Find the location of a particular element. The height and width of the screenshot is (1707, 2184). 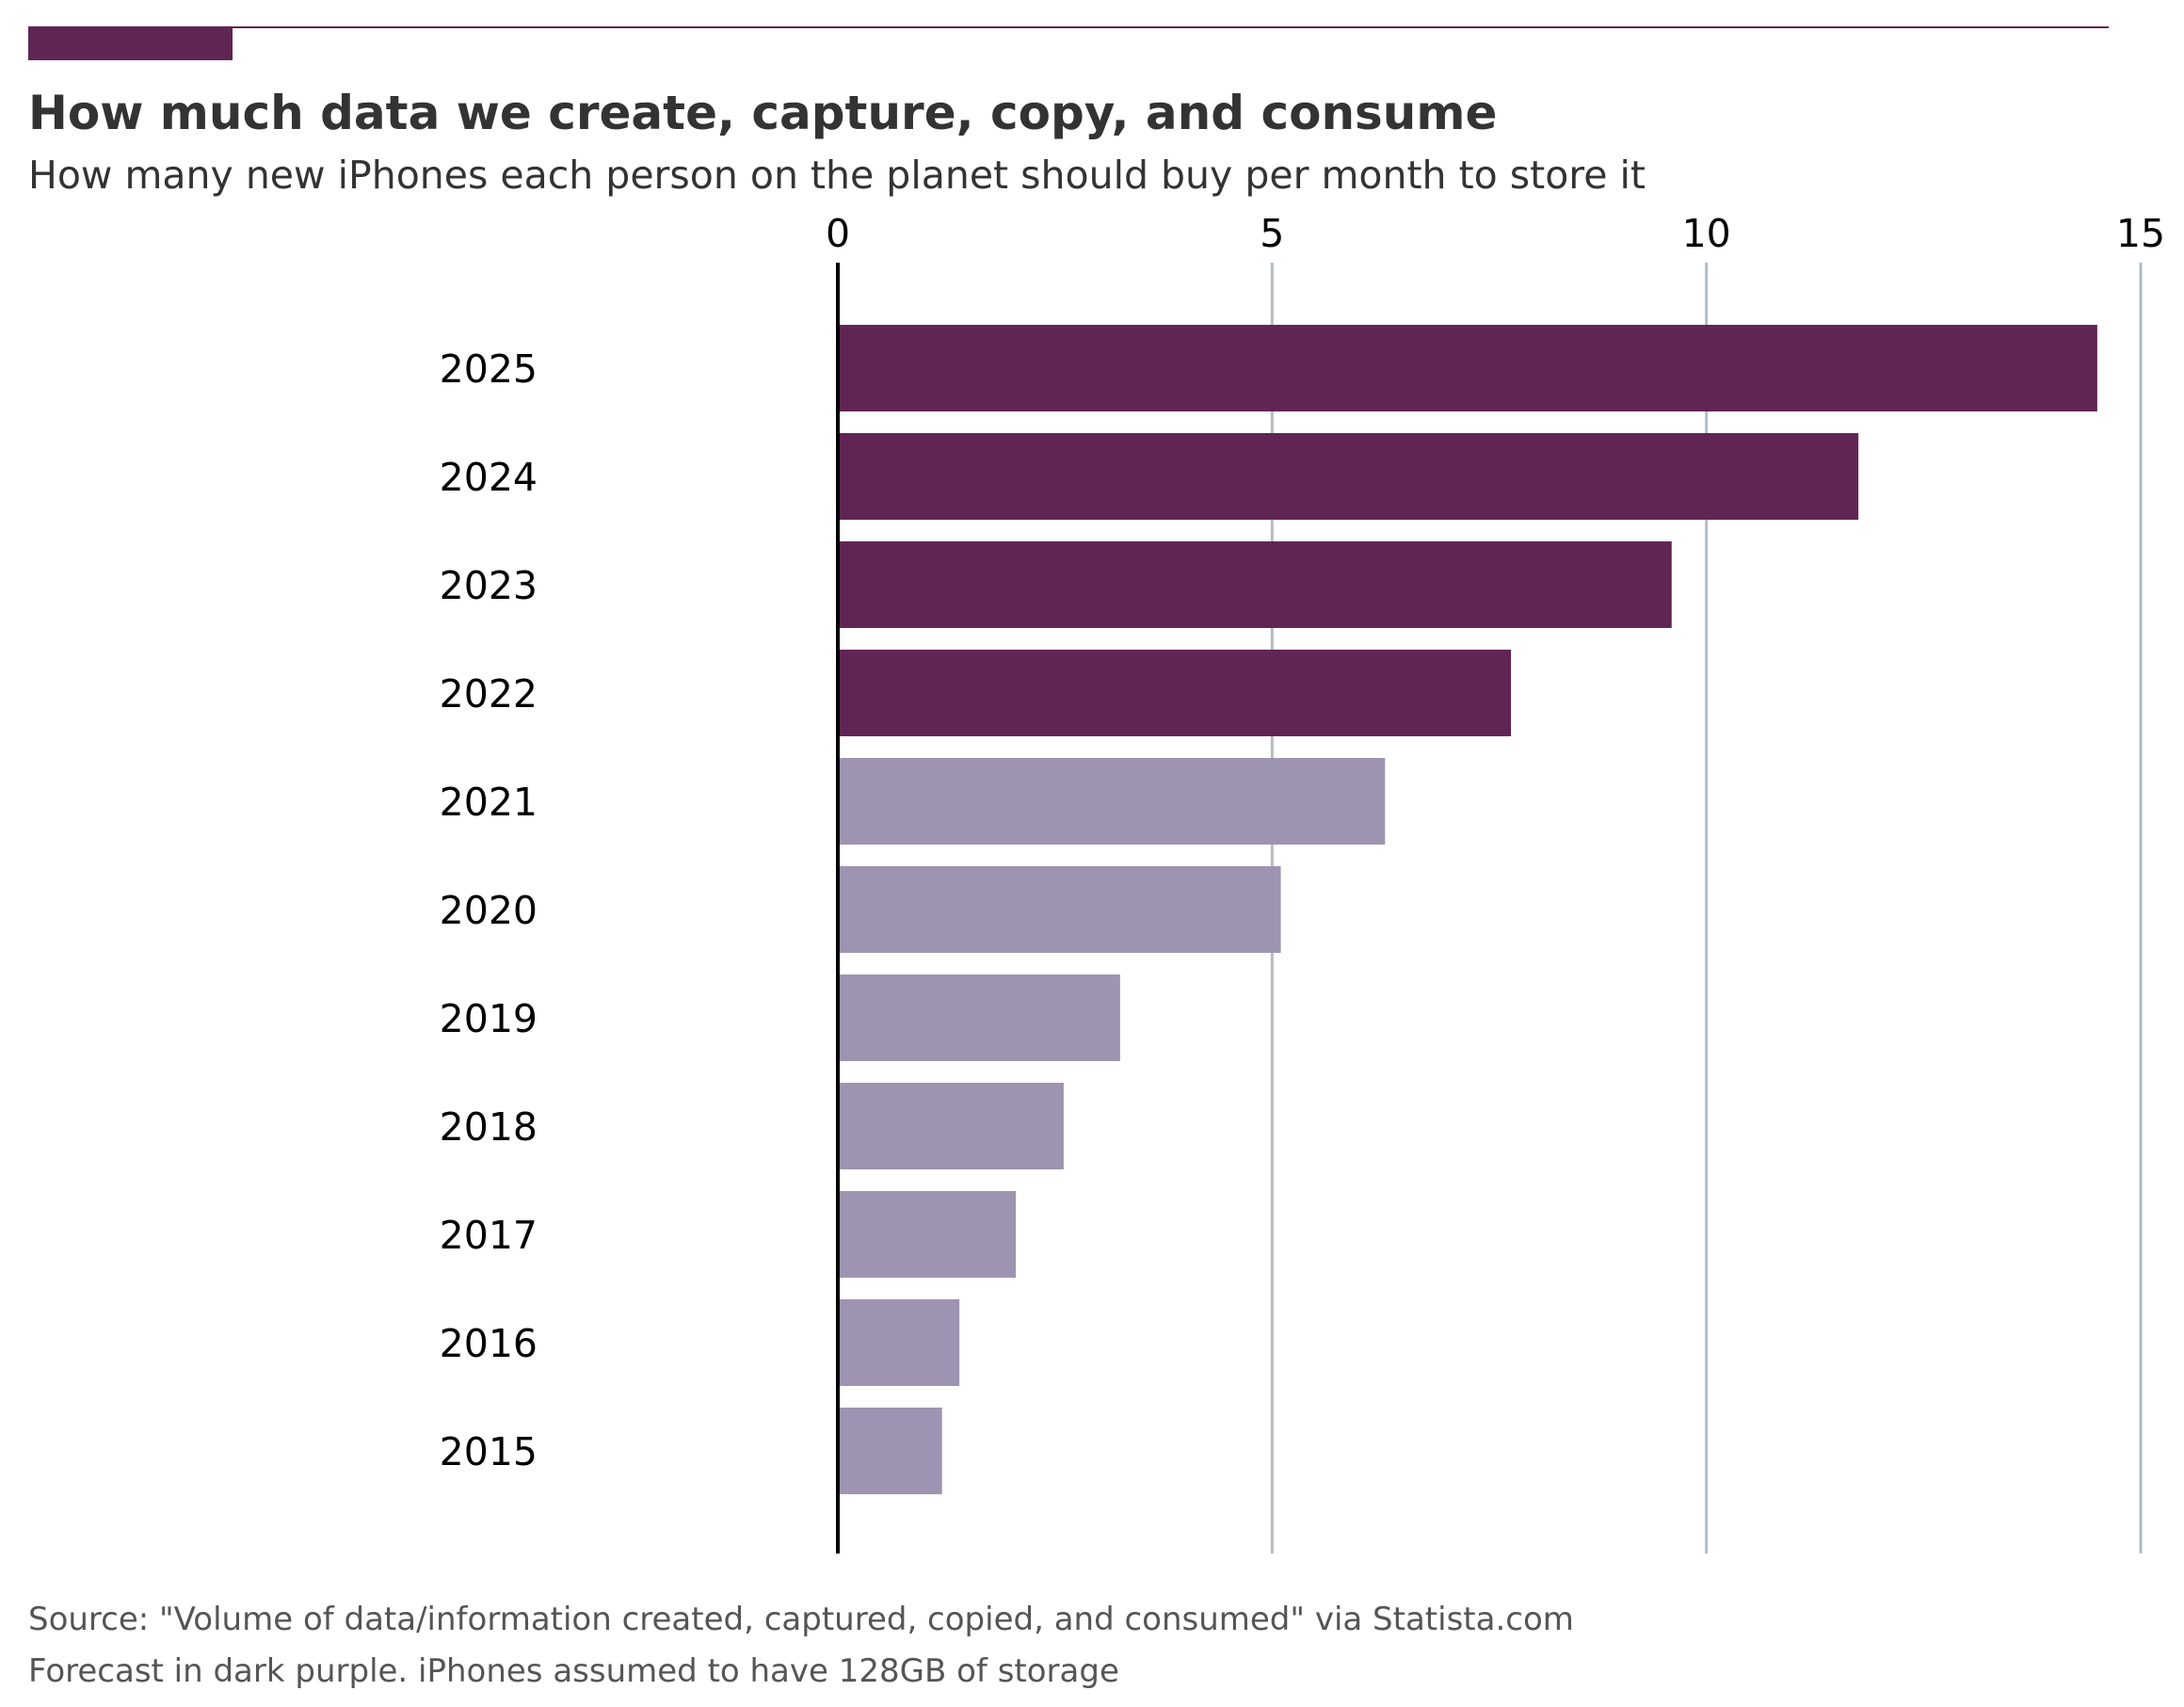

x-tick-label: 0 is located at coordinates (838, 233).